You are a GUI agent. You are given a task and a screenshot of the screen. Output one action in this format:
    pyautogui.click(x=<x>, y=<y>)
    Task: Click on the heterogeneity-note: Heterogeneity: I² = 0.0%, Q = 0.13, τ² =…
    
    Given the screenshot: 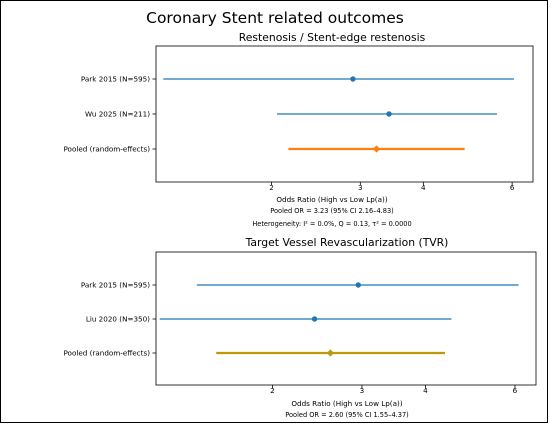 What is the action you would take?
    pyautogui.click(x=331, y=224)
    